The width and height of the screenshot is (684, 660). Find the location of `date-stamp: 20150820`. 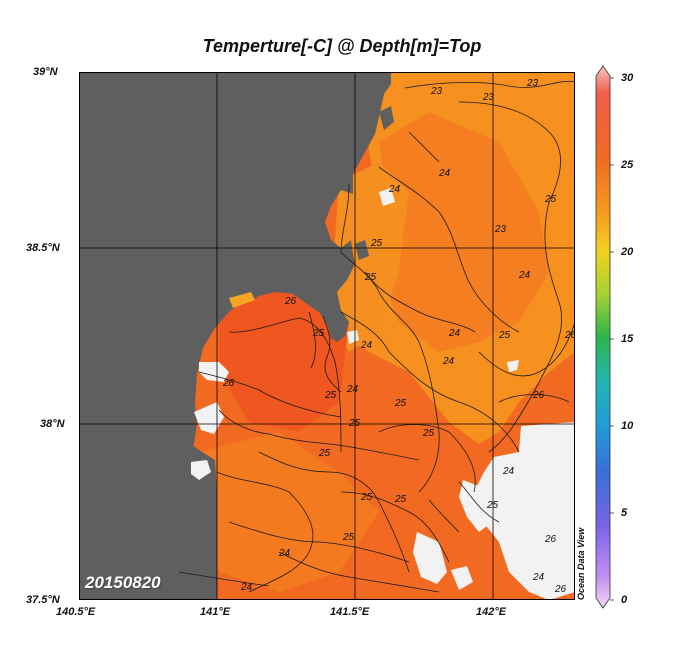

date-stamp: 20150820 is located at coordinates (123, 582).